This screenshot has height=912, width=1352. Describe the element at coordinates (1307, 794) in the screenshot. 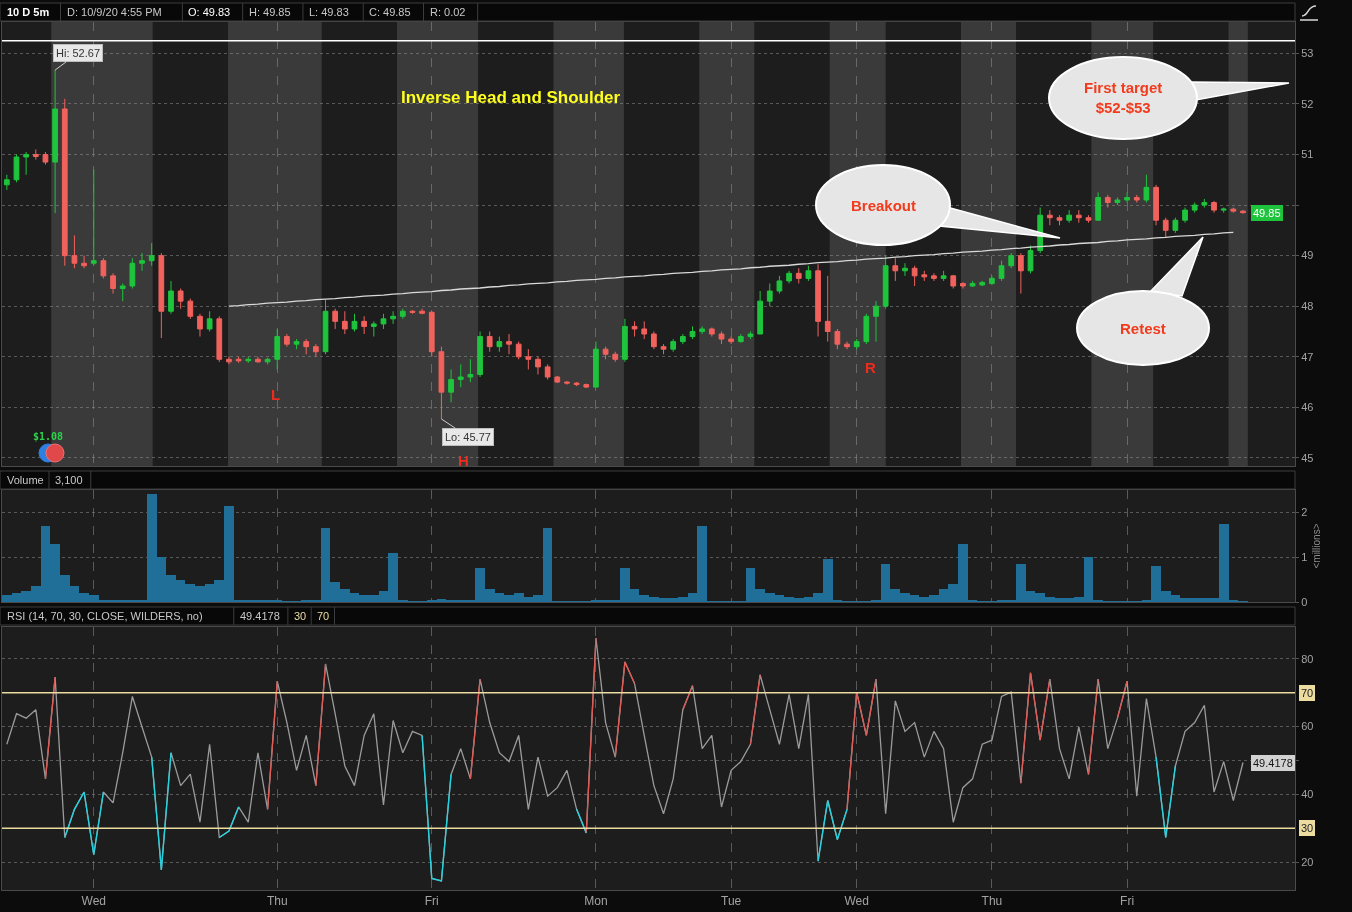

I see `y-tick-label: 40` at that location.